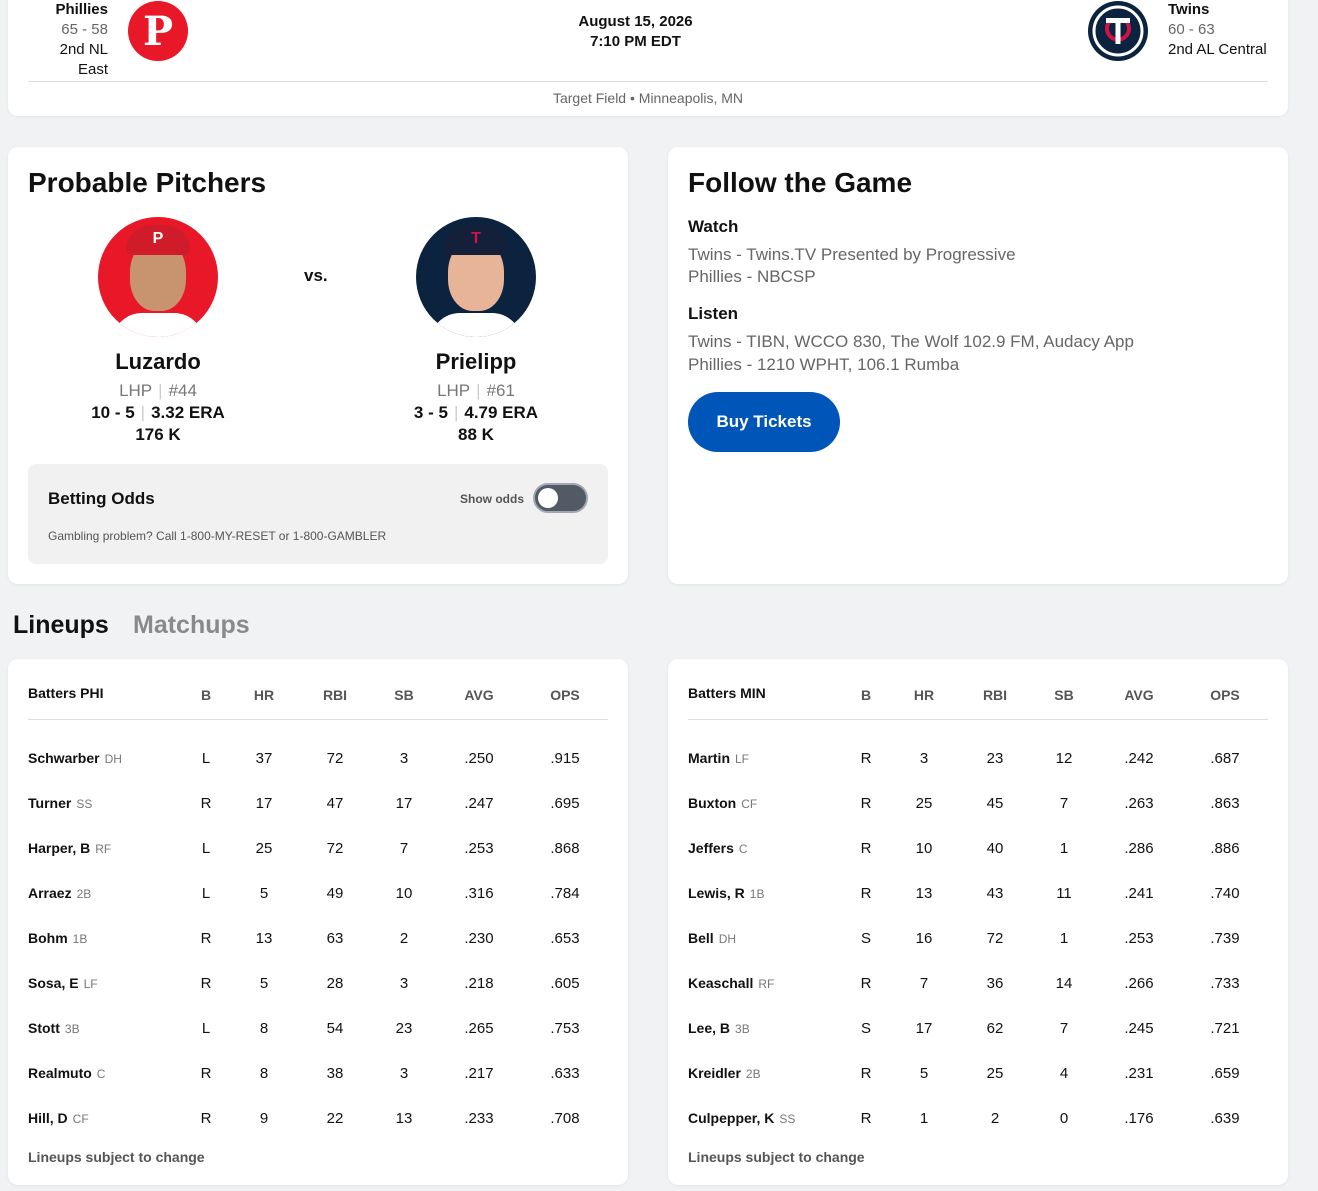 The image size is (1318, 1191). I want to click on batter-position: DH, so click(727, 939).